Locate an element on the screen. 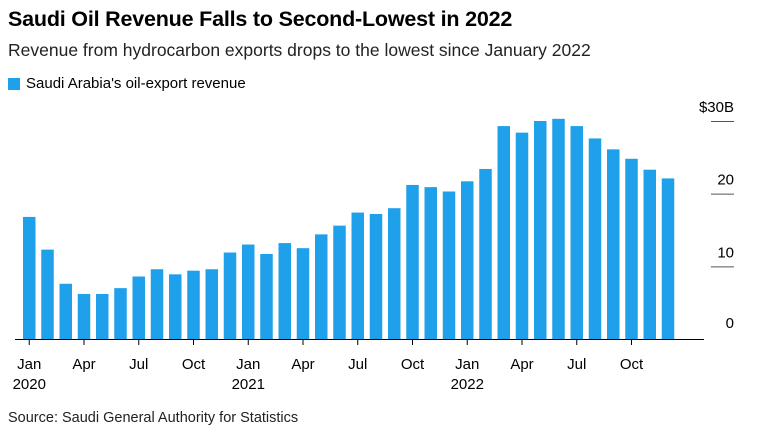  legend: Saudi Arabia's oil-export revenue is located at coordinates (127, 83).